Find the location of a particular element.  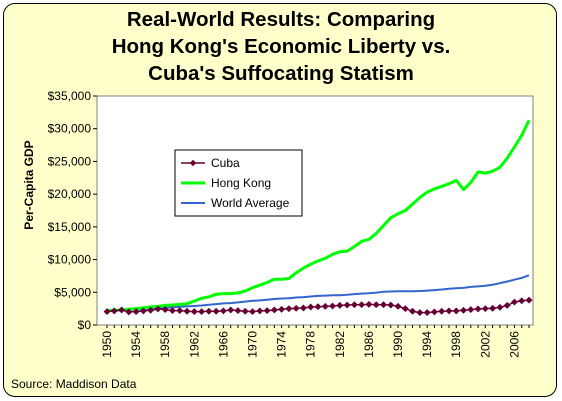

source-note: Source: Maddison Data is located at coordinates (74, 384).